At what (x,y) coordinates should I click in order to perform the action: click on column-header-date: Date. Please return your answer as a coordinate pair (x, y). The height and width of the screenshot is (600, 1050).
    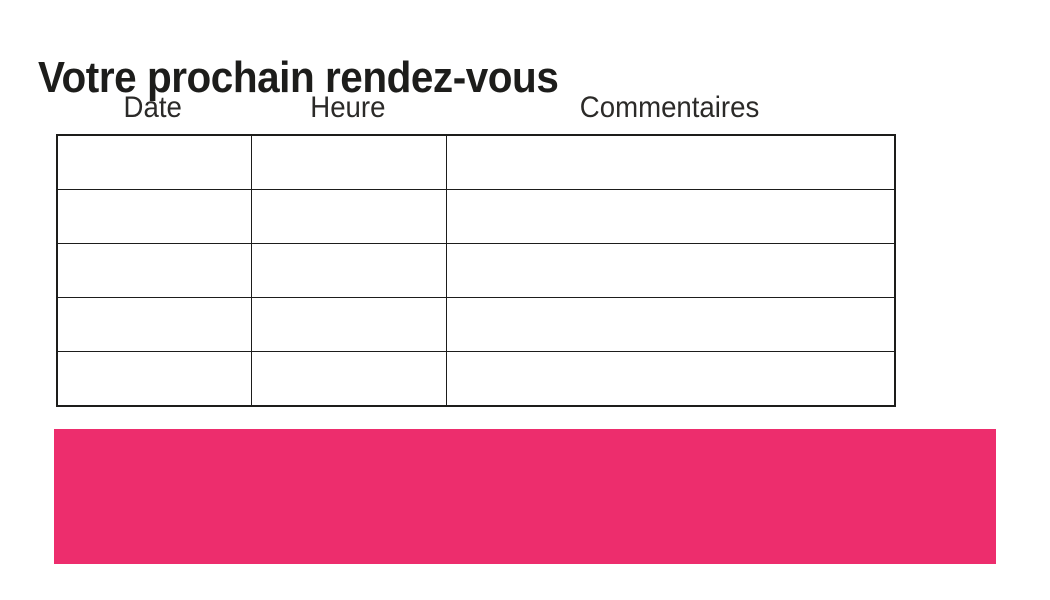
    Looking at the image, I should click on (153, 108).